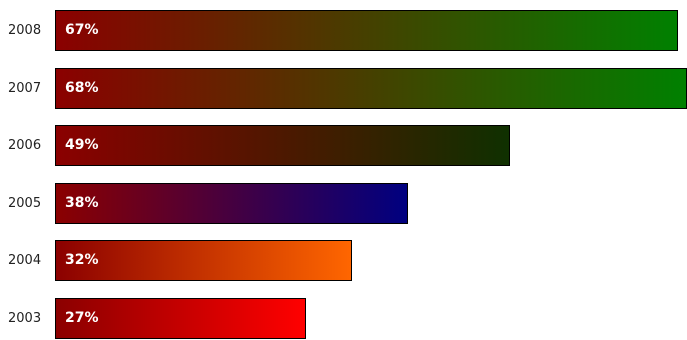  I want to click on category-label: 2005, so click(25, 203).